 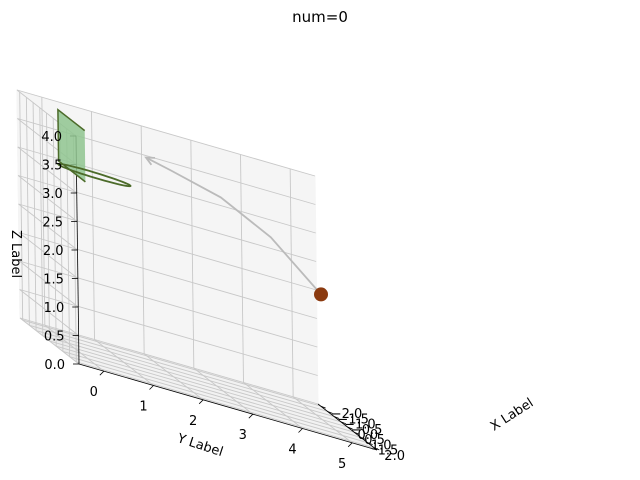 What do you see at coordinates (360, 425) in the screenshot?
I see `x-tick-label: −1.0` at bounding box center [360, 425].